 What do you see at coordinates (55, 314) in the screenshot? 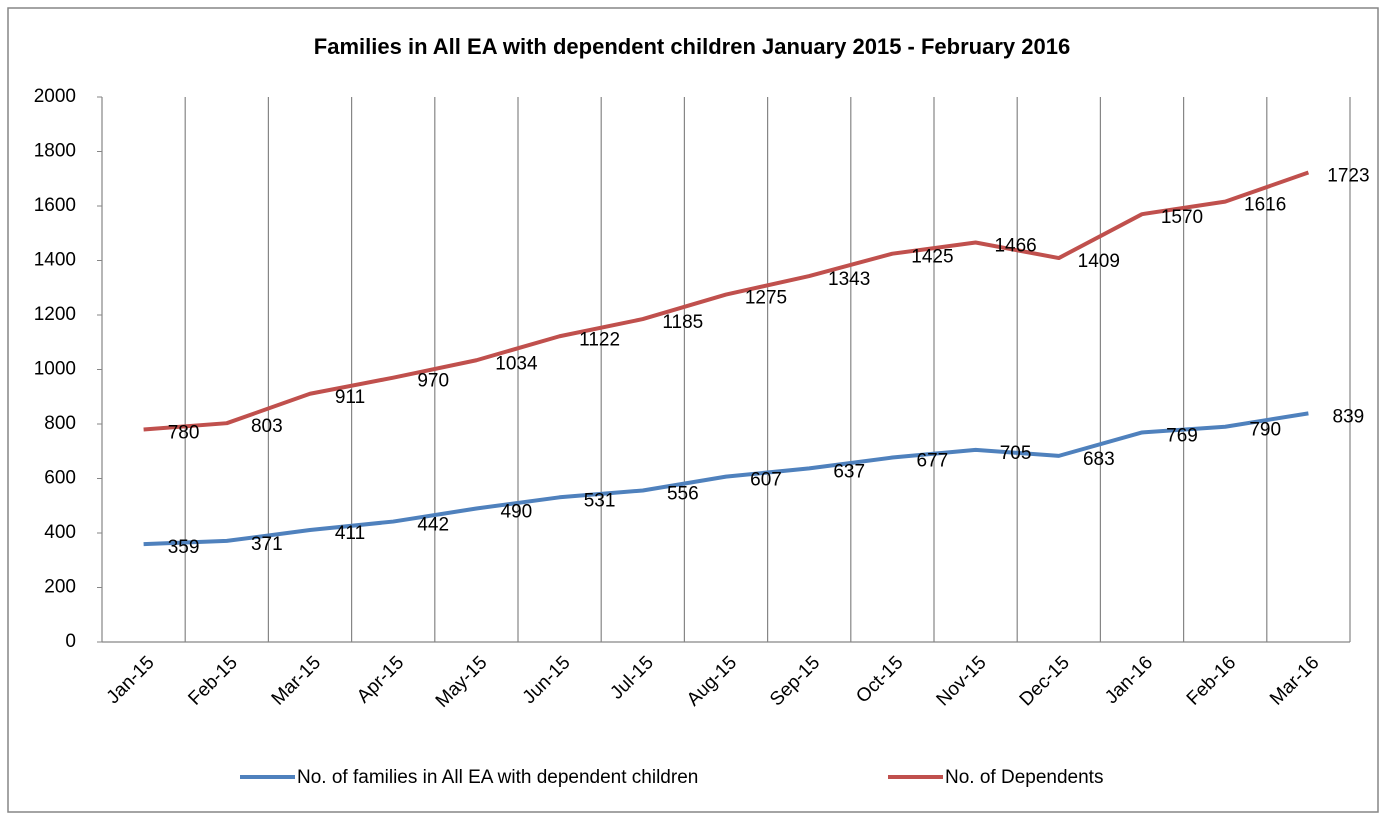
I see `y-tick-label: 1200` at bounding box center [55, 314].